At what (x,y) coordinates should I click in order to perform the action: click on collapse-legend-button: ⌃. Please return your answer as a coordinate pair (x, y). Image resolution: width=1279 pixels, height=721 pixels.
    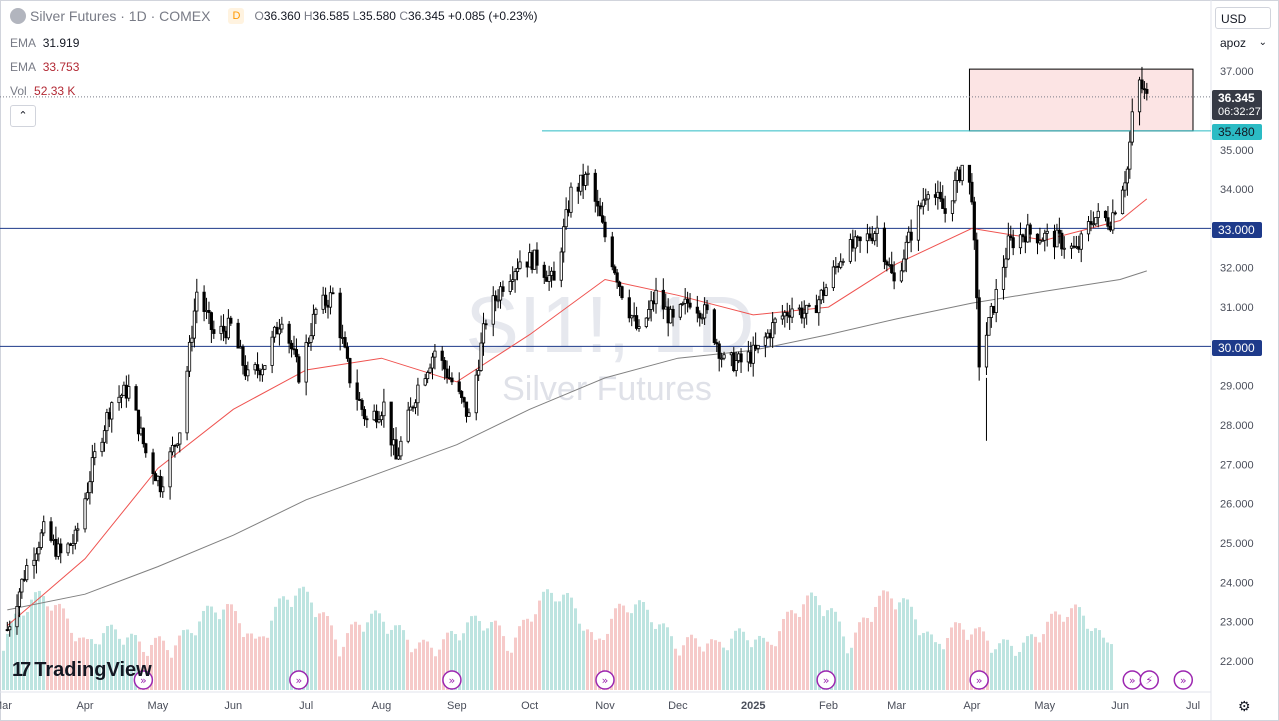
    Looking at the image, I should click on (23, 116).